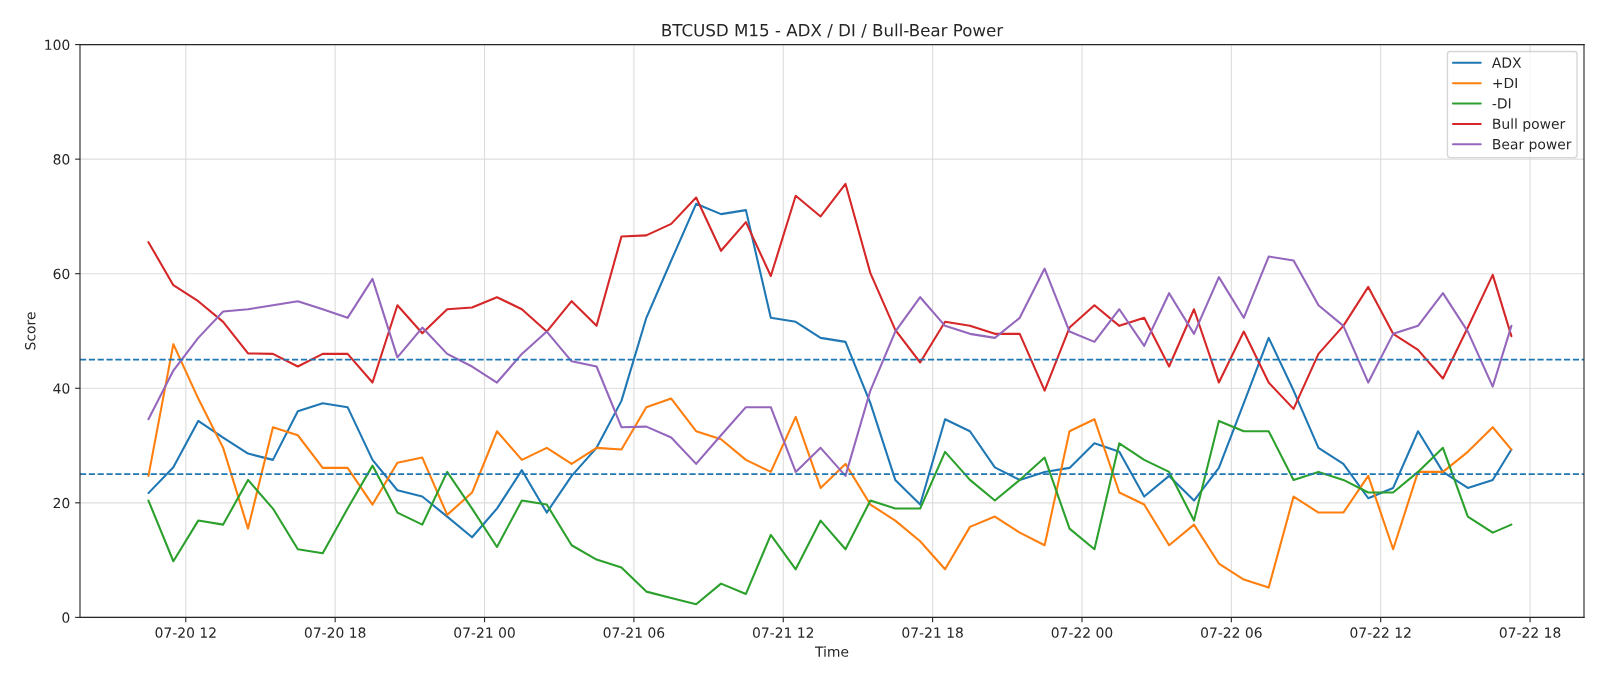 The height and width of the screenshot is (686, 1600). What do you see at coordinates (66, 617) in the screenshot?
I see `y-tick-label: 0` at bounding box center [66, 617].